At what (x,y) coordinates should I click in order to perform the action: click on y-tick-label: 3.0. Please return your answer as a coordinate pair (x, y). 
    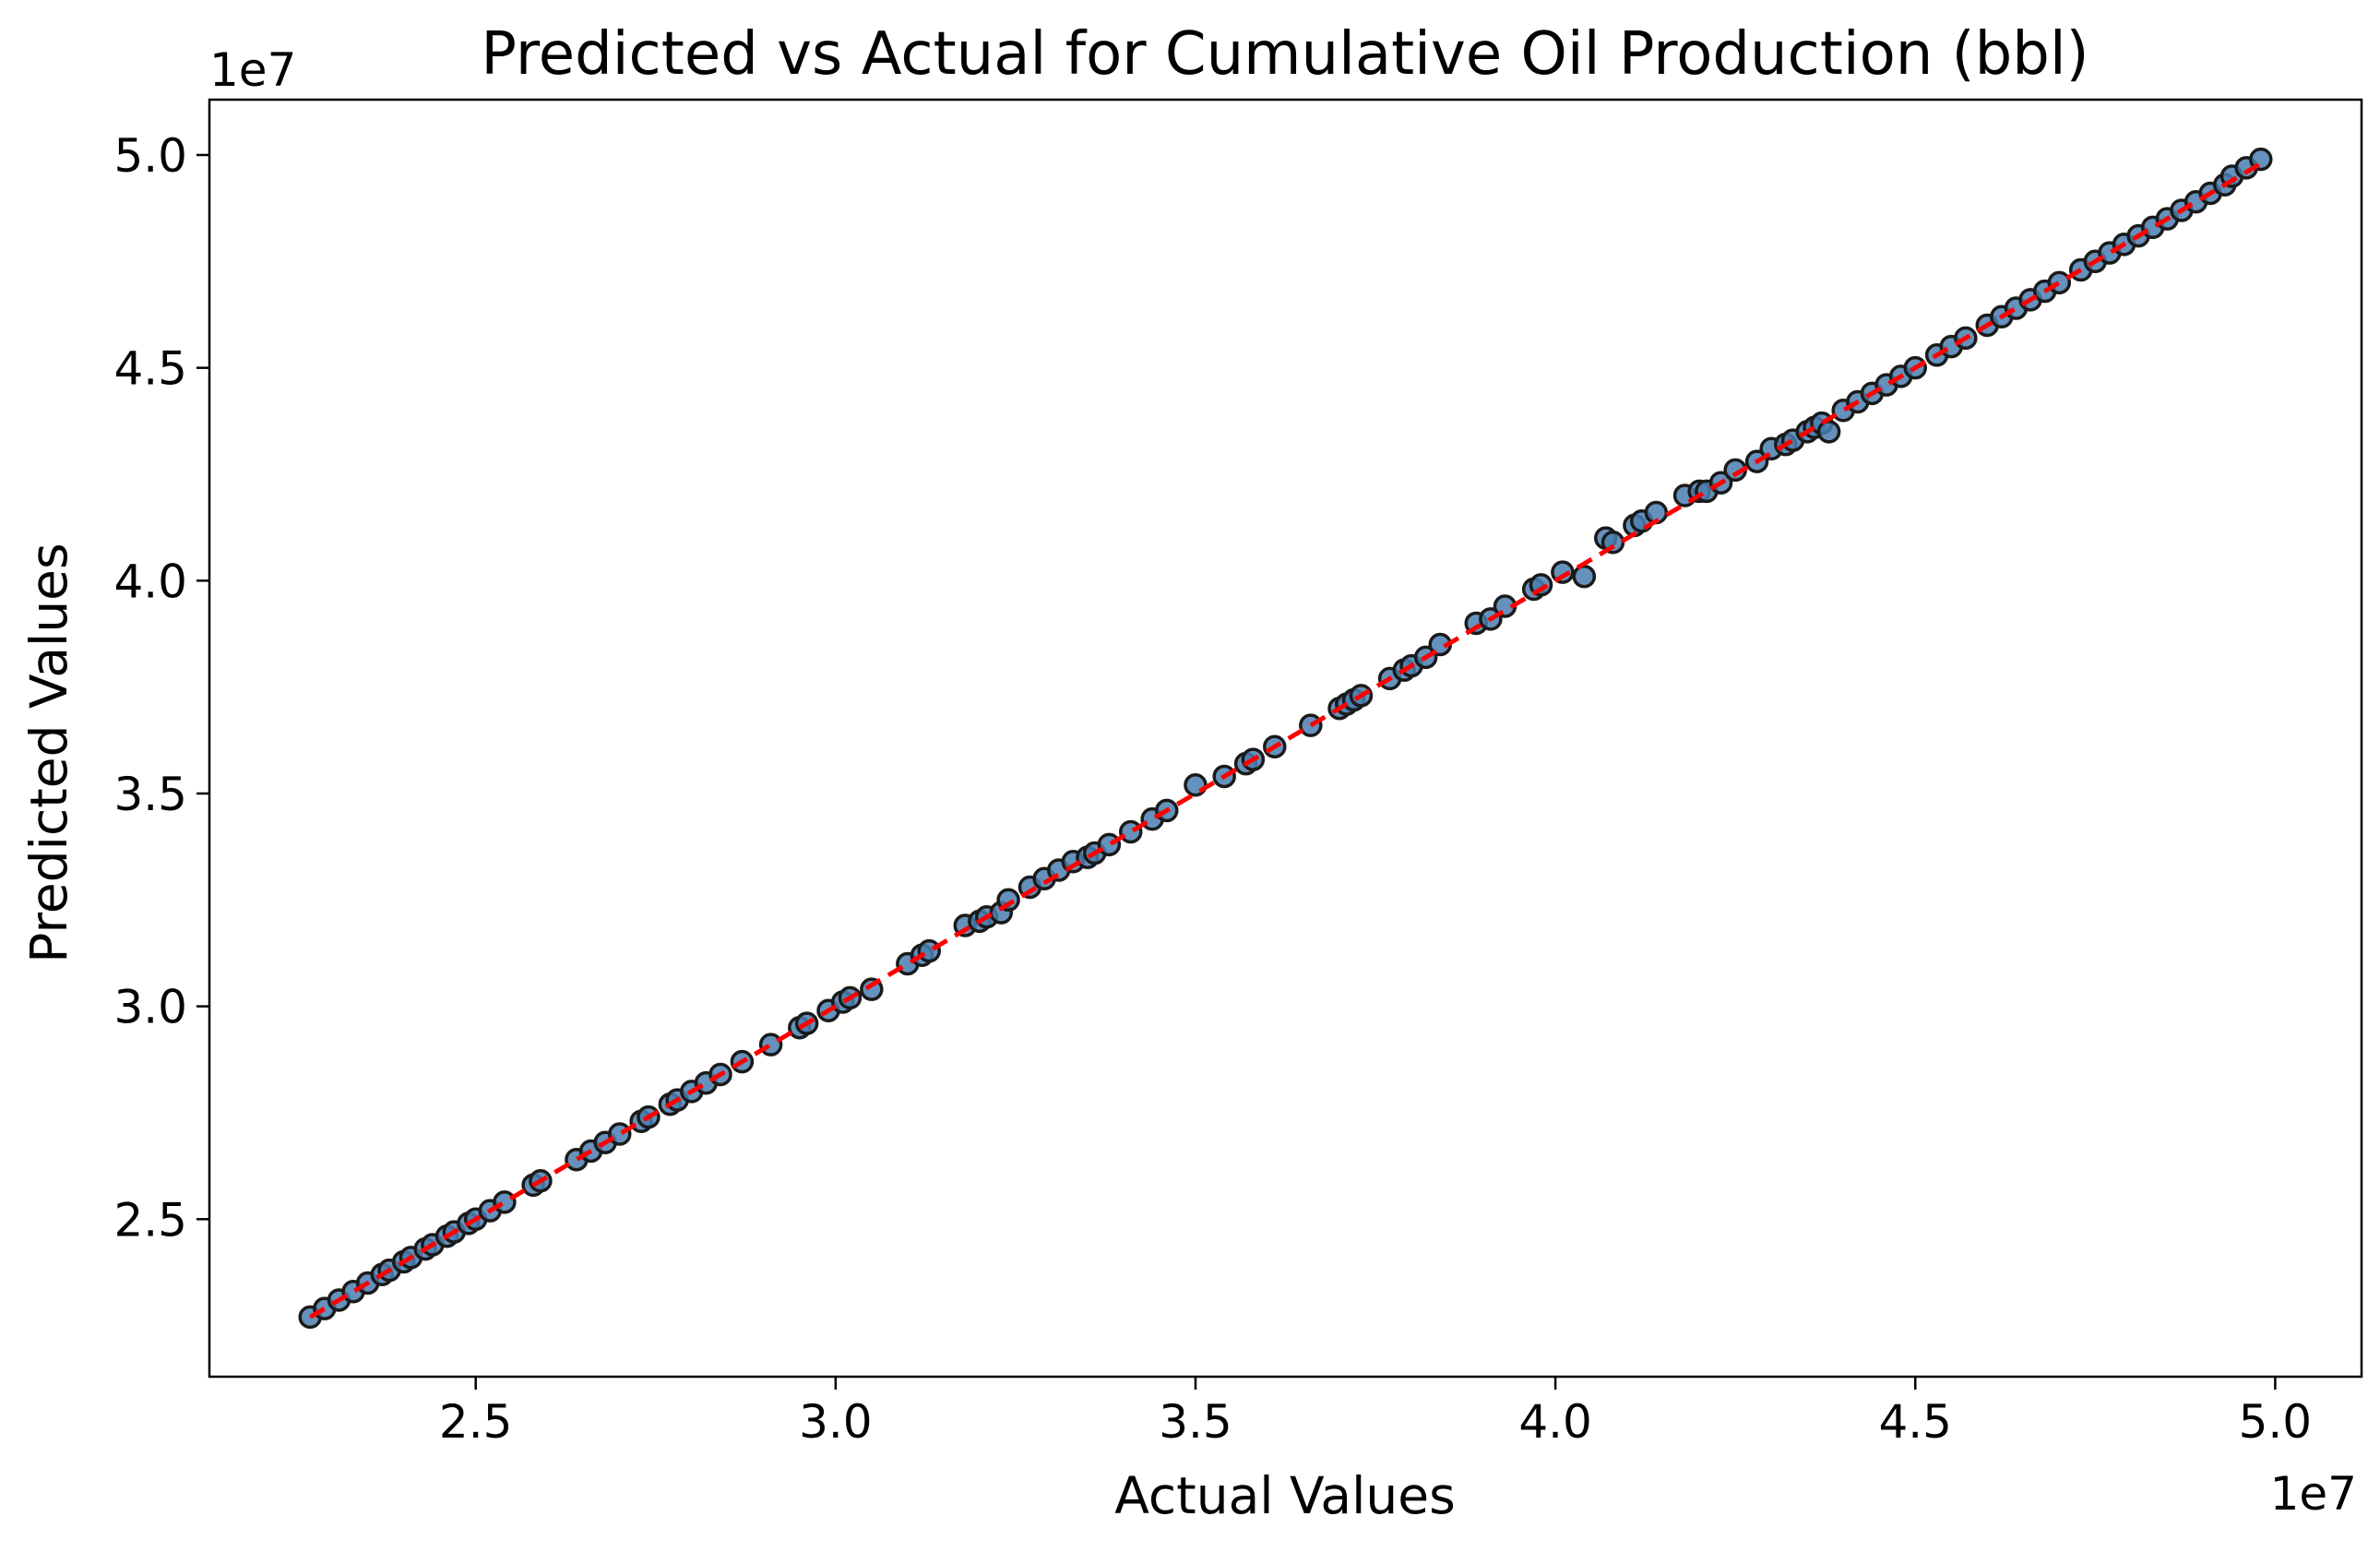
    Looking at the image, I should click on (150, 1007).